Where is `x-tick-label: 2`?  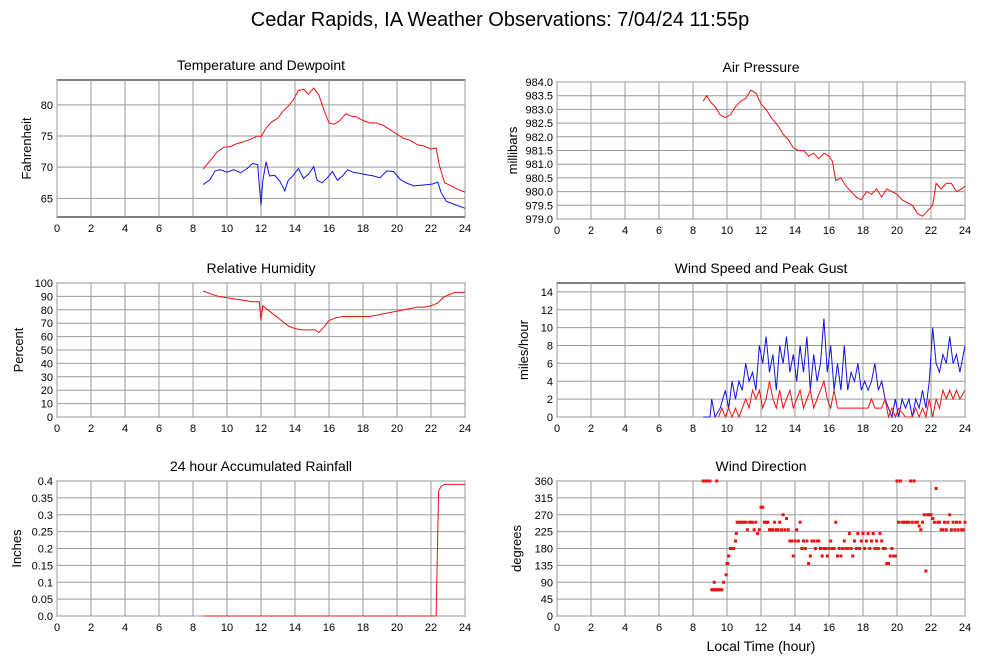 x-tick-label: 2 is located at coordinates (91, 429).